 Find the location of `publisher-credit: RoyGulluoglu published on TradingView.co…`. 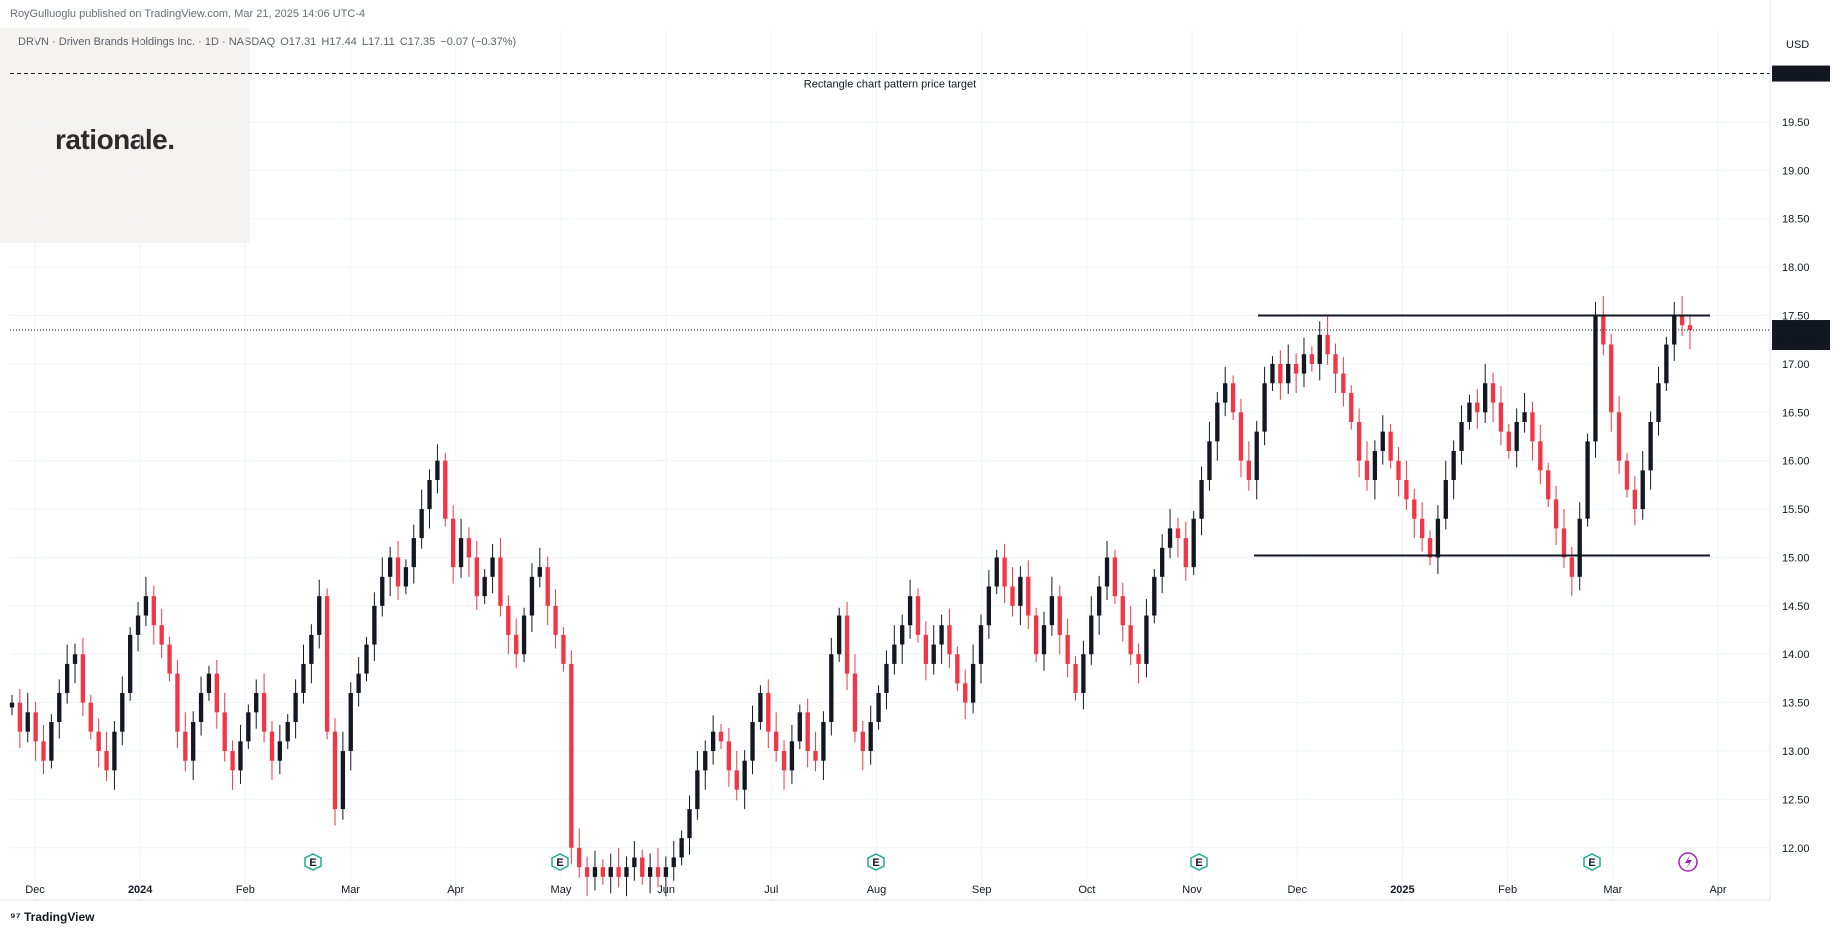

publisher-credit: RoyGulluoglu published on TradingView.co… is located at coordinates (188, 14).